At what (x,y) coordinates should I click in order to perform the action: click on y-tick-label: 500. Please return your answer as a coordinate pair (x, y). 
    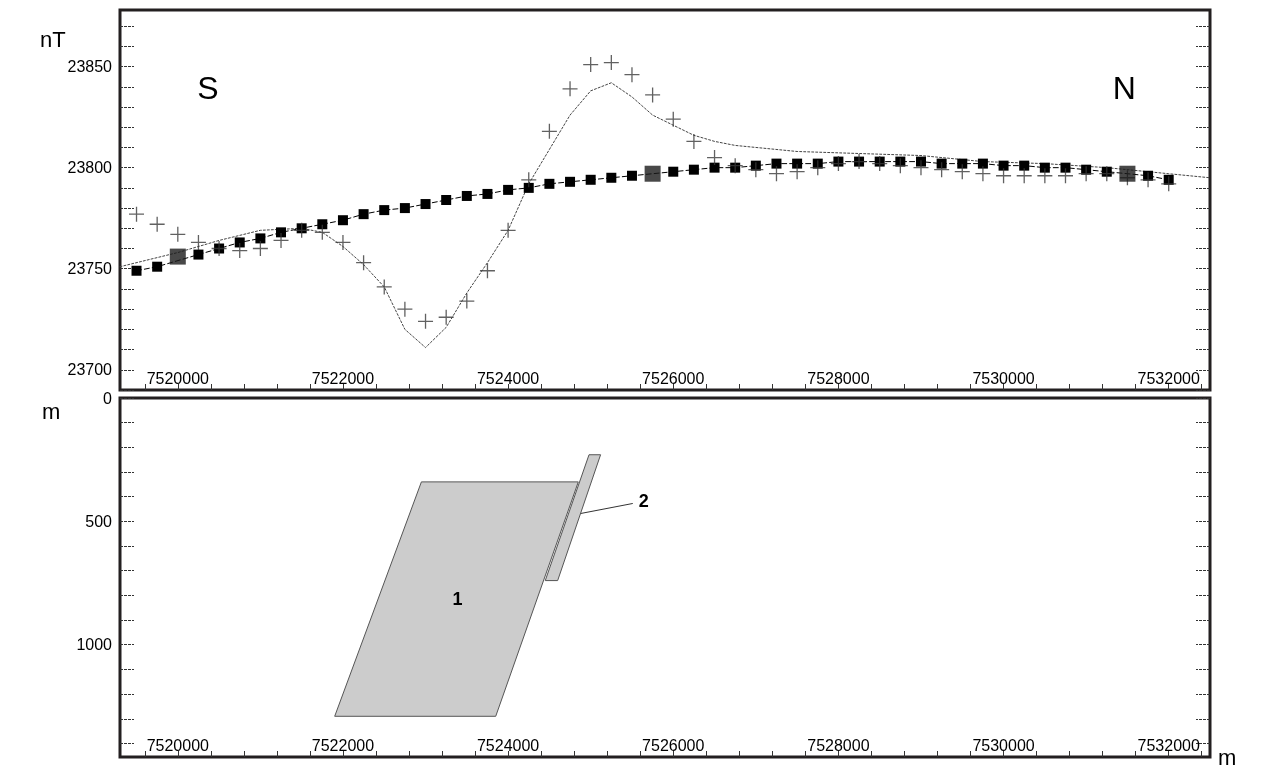
    Looking at the image, I should click on (99, 521).